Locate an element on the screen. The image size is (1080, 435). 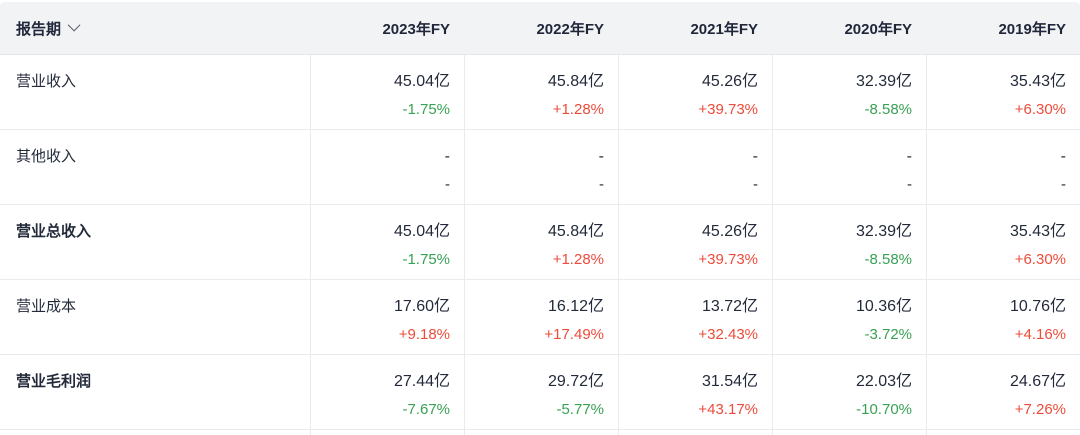
metric-change: +9.18% is located at coordinates (424, 334).